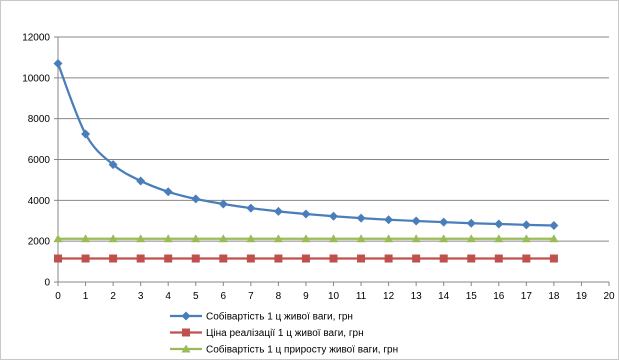 The width and height of the screenshot is (619, 360). I want to click on x-tick-label: 8, so click(279, 296).